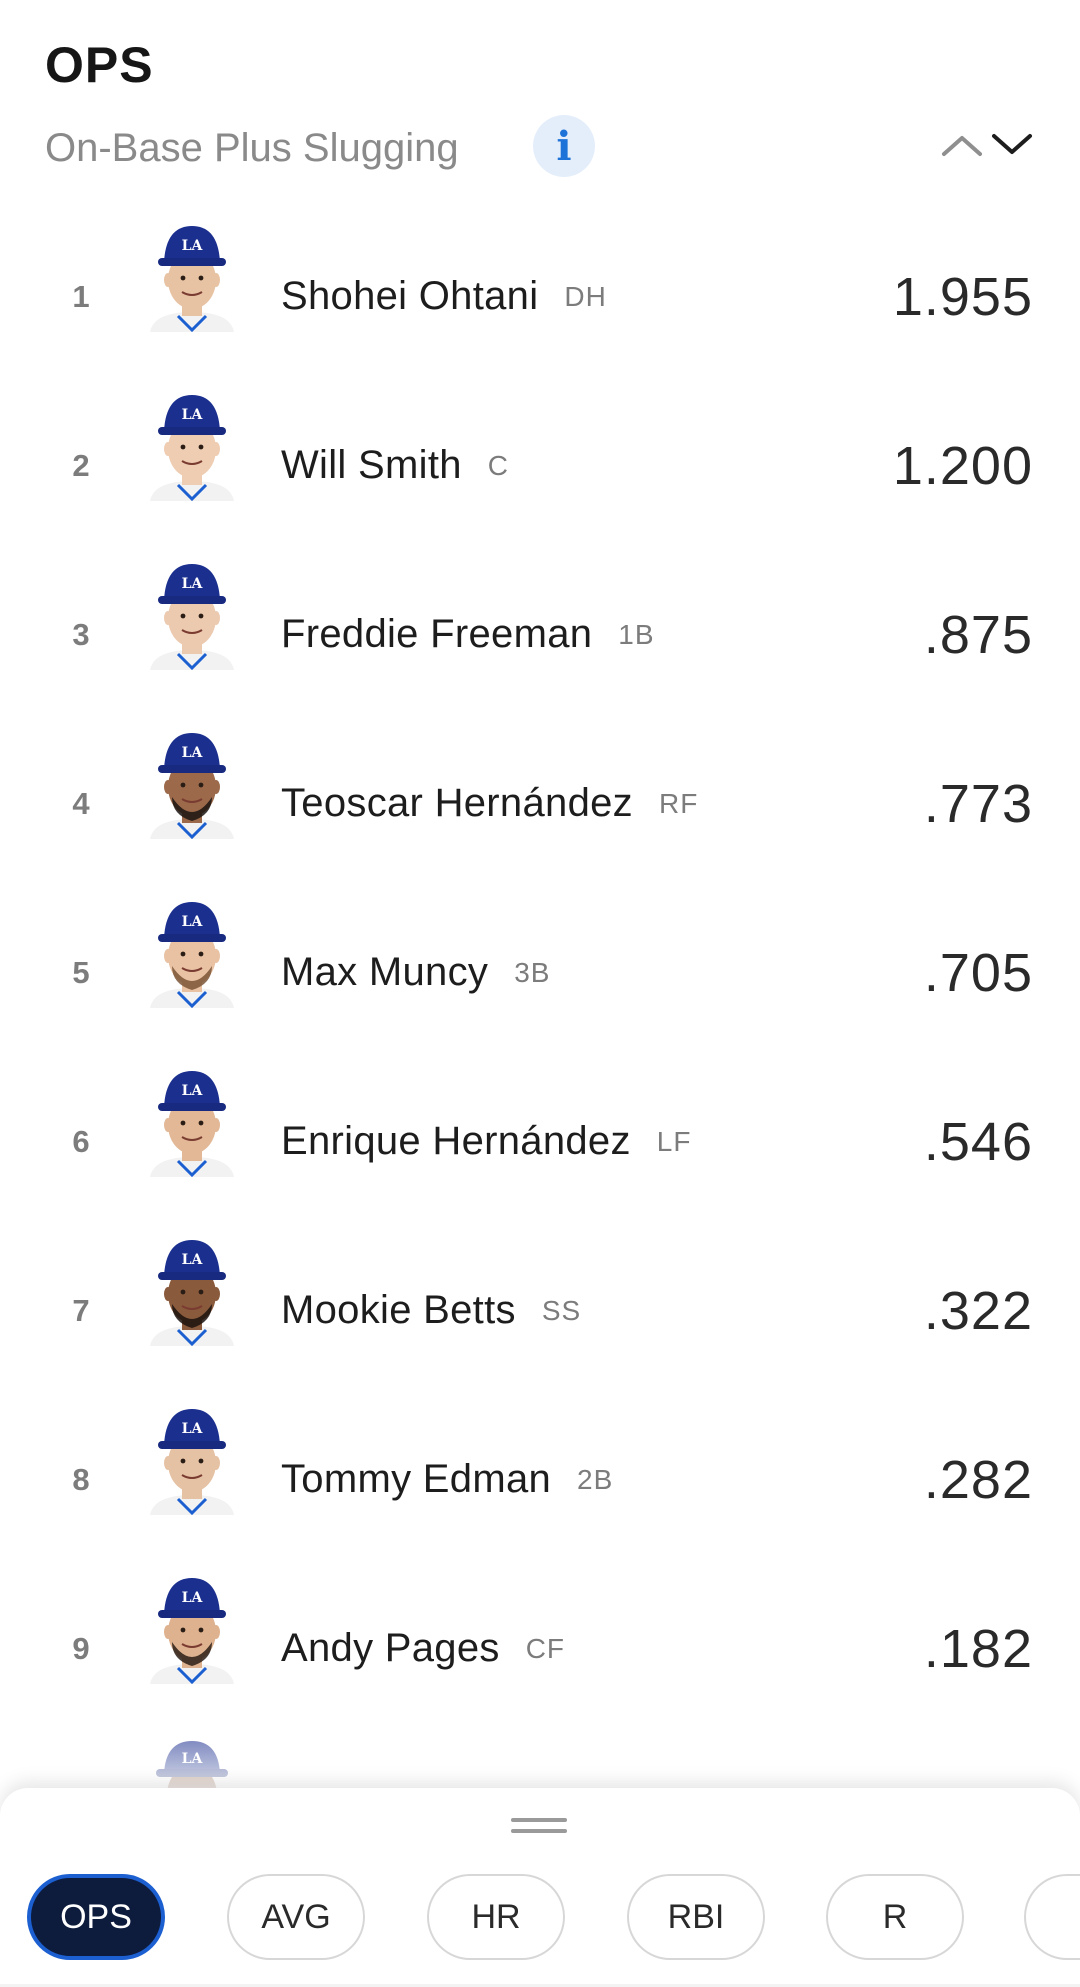 The image size is (1080, 1987). I want to click on player-name-group: Freddie Freeman 1B, so click(468, 634).